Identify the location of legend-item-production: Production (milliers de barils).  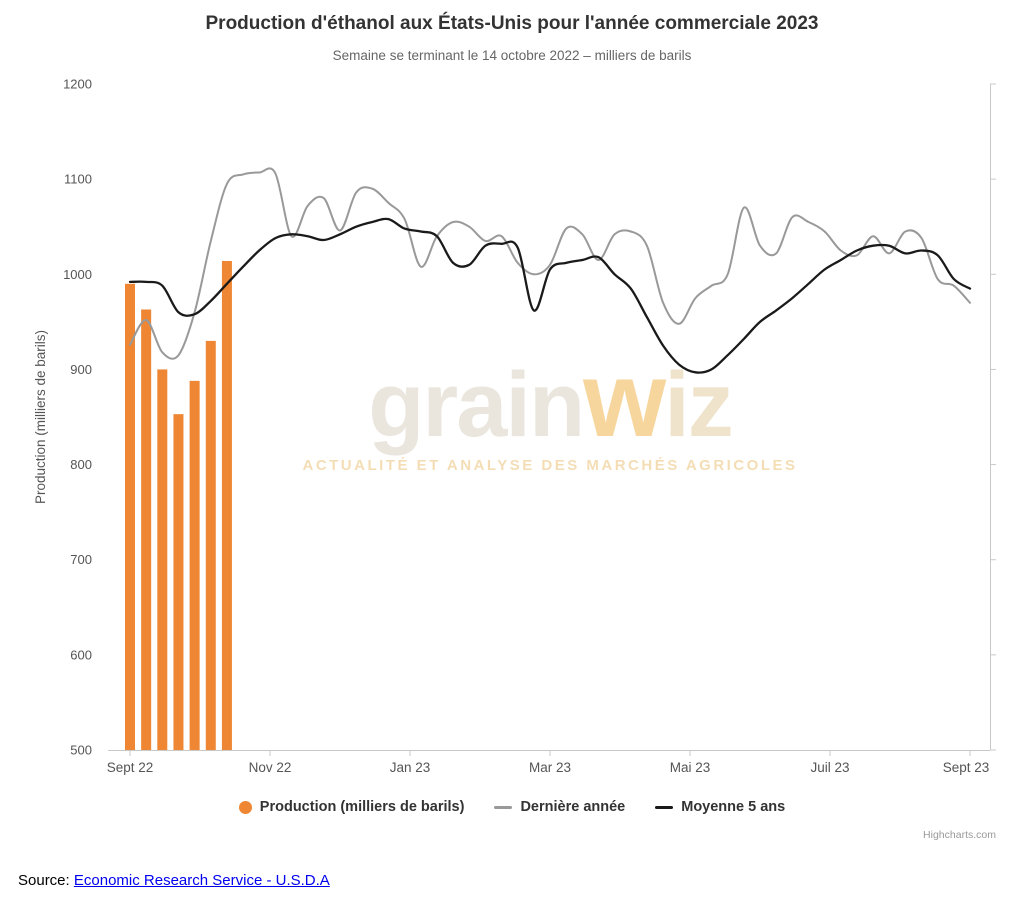
(351, 807).